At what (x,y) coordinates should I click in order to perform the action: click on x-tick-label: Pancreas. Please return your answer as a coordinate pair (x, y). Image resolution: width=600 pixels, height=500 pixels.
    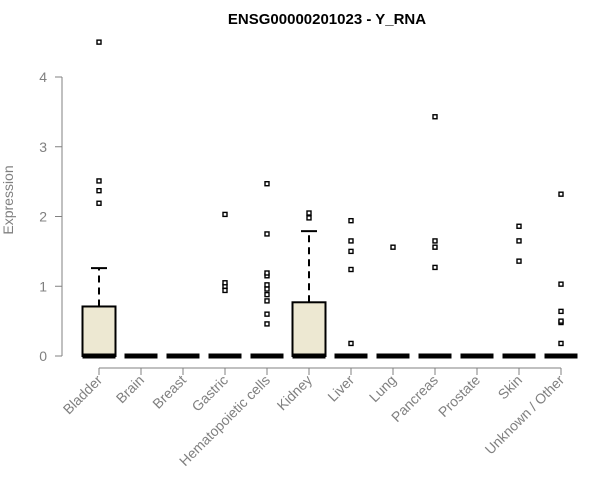
    Looking at the image, I should click on (414, 398).